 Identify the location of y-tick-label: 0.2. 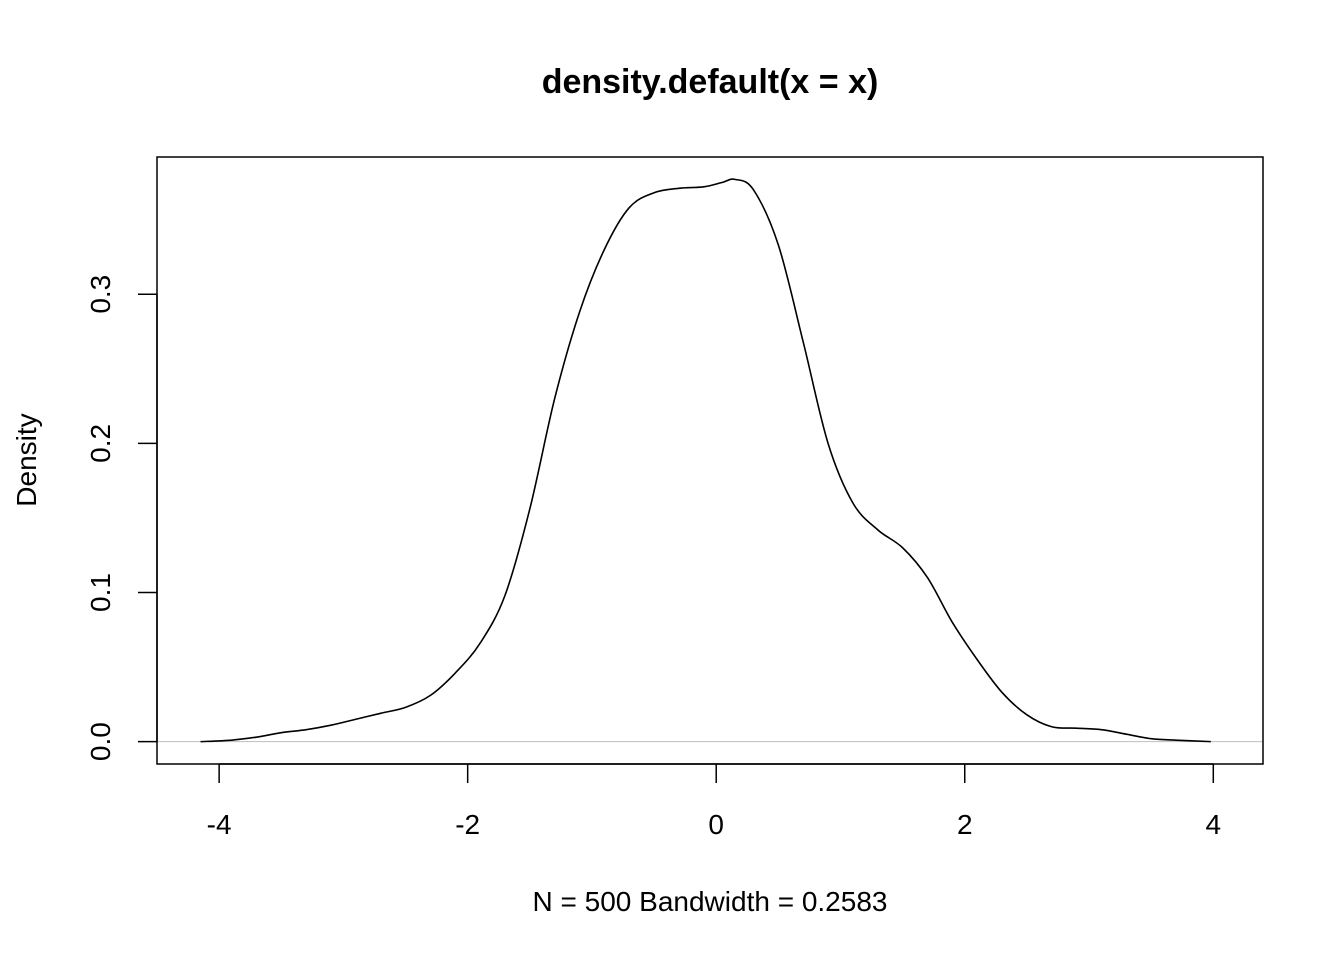
(100, 443).